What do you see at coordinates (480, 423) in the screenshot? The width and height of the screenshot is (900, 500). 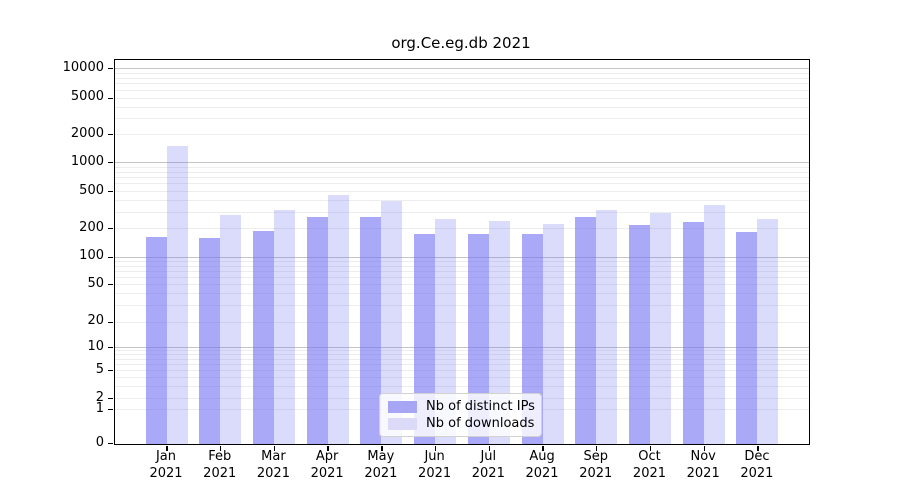 I see `legend-label-downloads: Nb of downloads` at bounding box center [480, 423].